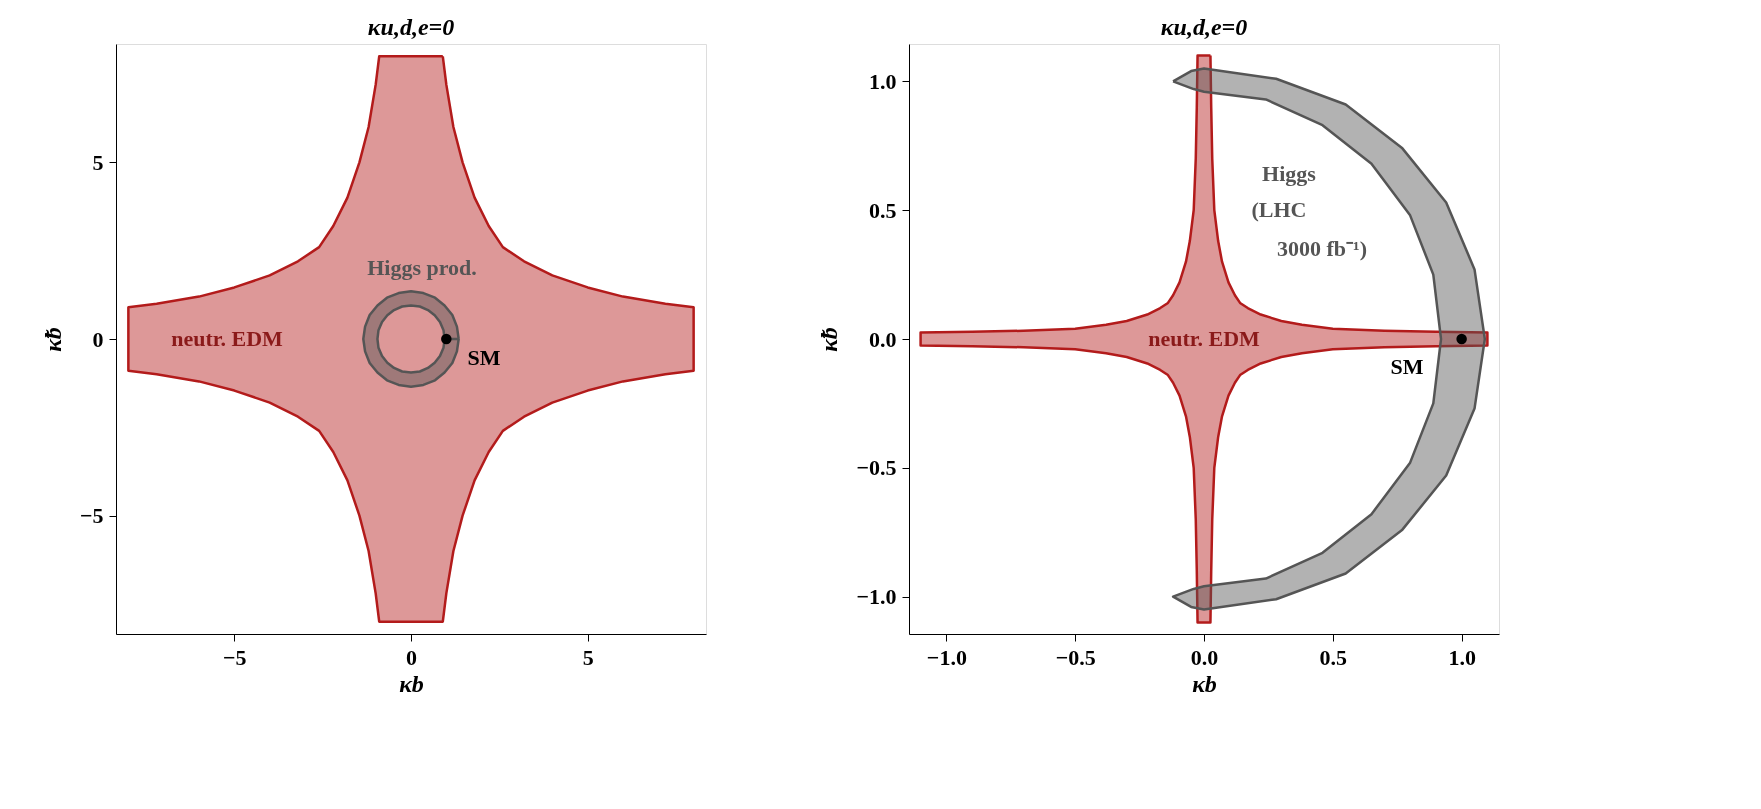 Image resolution: width=1761 pixels, height=809 pixels. What do you see at coordinates (1279, 209) in the screenshot?
I see `annotation: (LHC` at bounding box center [1279, 209].